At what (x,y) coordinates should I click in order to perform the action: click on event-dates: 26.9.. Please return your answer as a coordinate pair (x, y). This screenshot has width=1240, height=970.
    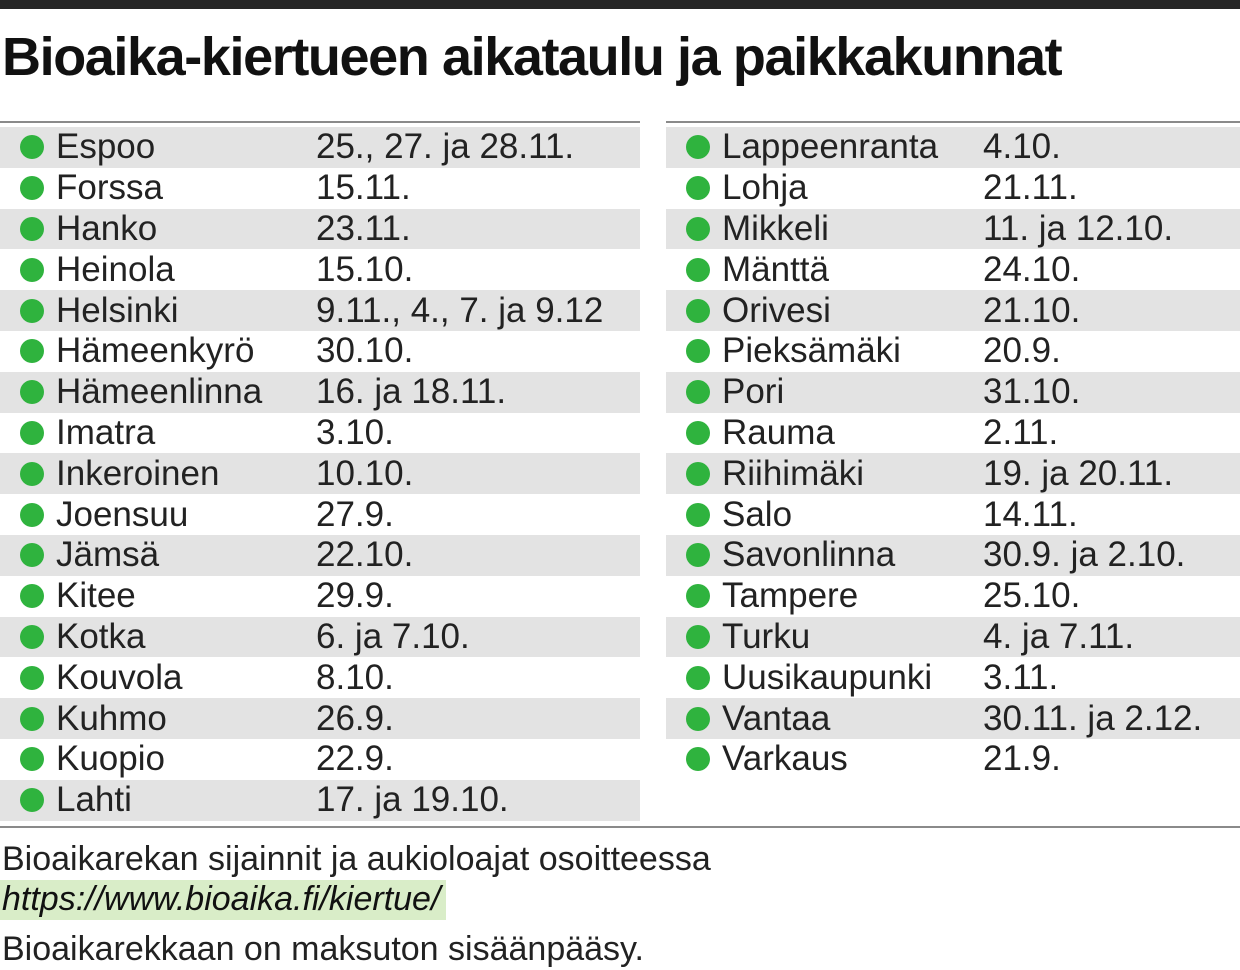
    Looking at the image, I should click on (355, 718).